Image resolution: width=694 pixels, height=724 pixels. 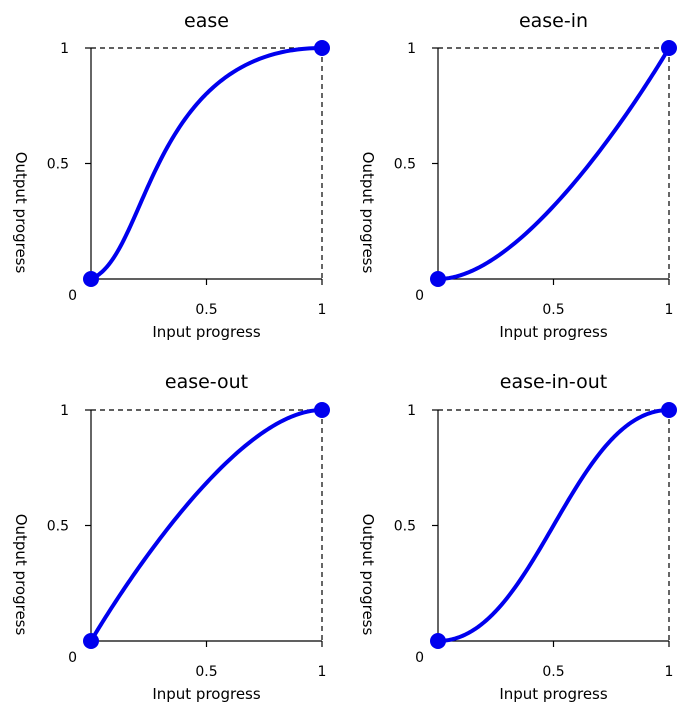 I want to click on chart-title: ease-out, so click(x=206, y=382).